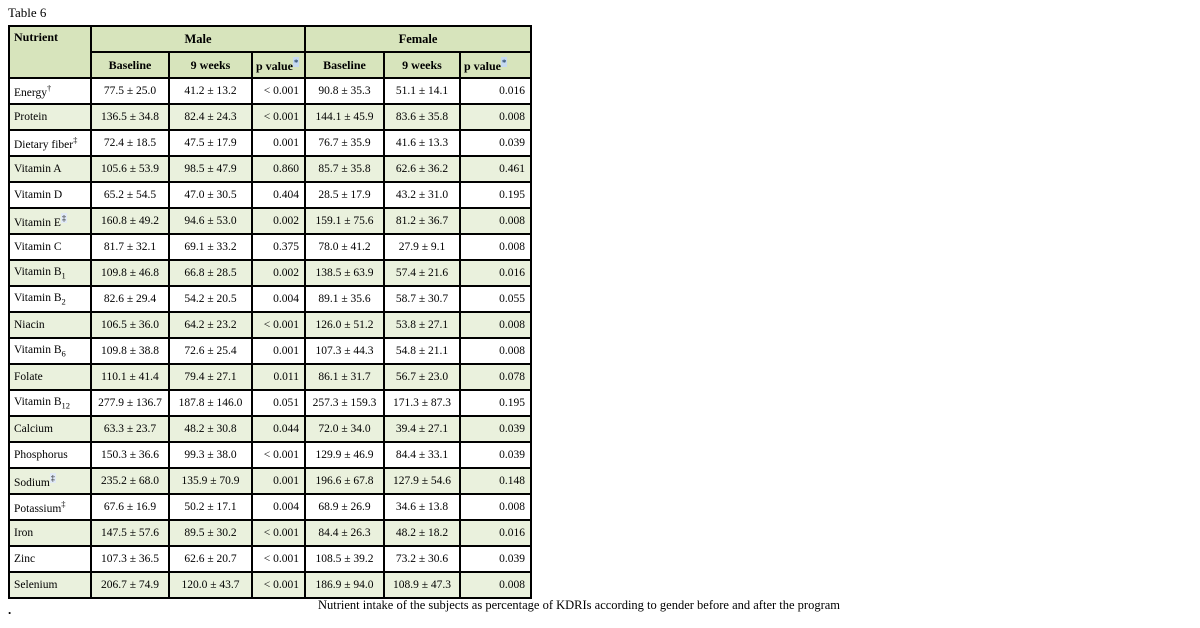 Image resolution: width=1200 pixels, height=628 pixels. What do you see at coordinates (130, 507) in the screenshot?
I see `male-baseline-cell: 67.6 ± 16.9` at bounding box center [130, 507].